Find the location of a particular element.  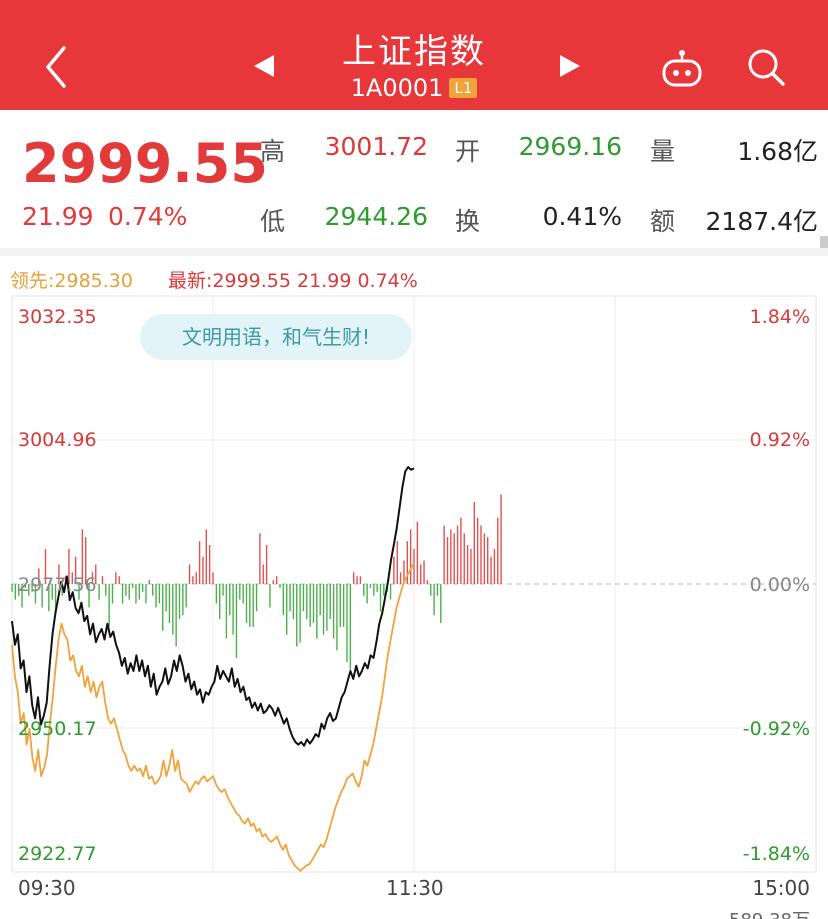

volume-value: 1.68亿 is located at coordinates (777, 151).